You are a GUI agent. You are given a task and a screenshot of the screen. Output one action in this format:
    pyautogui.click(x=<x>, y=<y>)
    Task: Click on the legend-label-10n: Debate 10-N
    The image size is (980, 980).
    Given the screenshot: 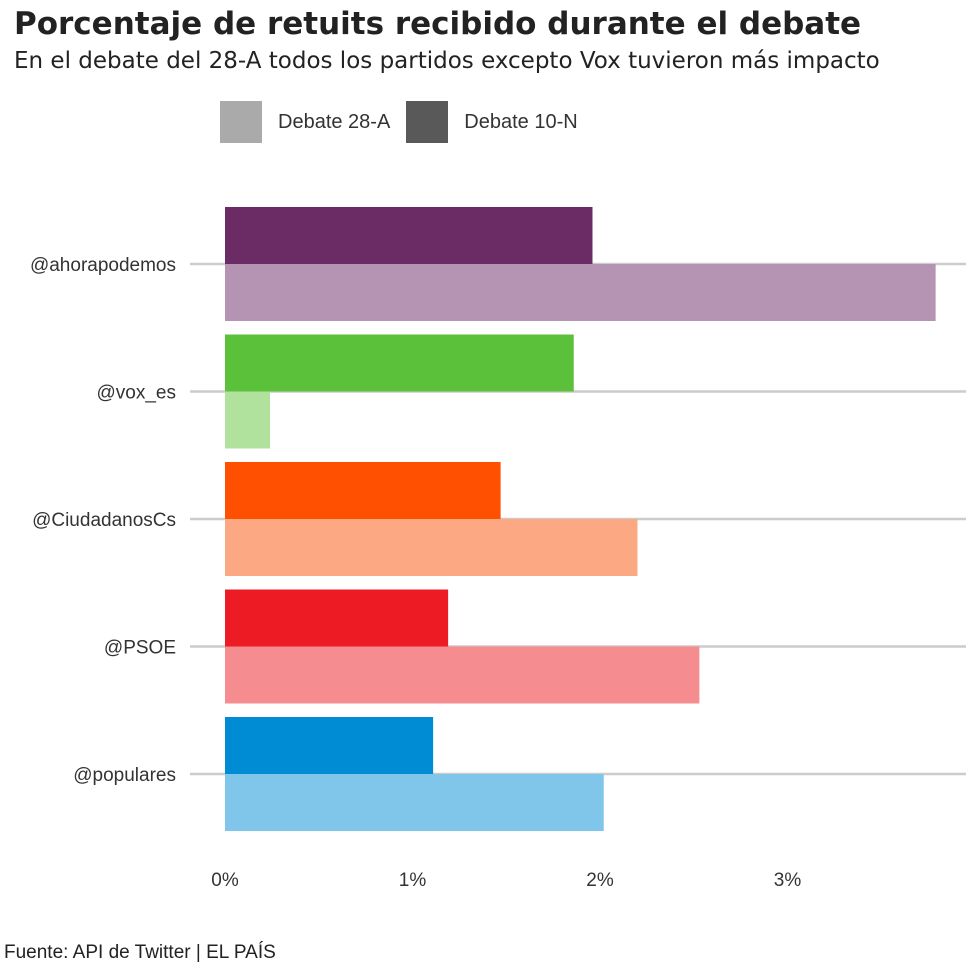 What is the action you would take?
    pyautogui.click(x=521, y=121)
    